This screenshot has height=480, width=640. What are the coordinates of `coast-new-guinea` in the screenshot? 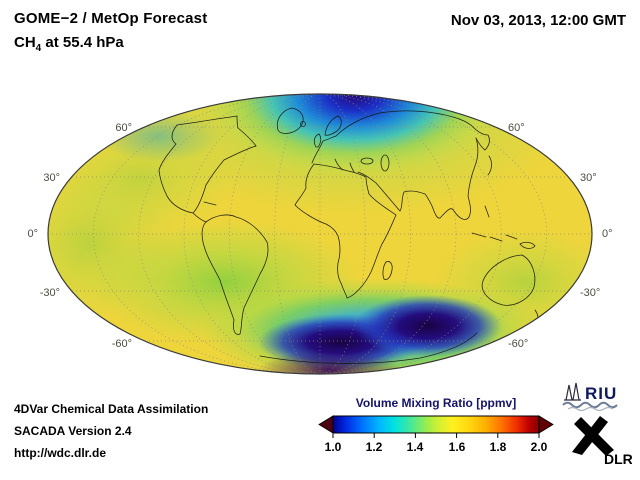 It's located at (527, 245).